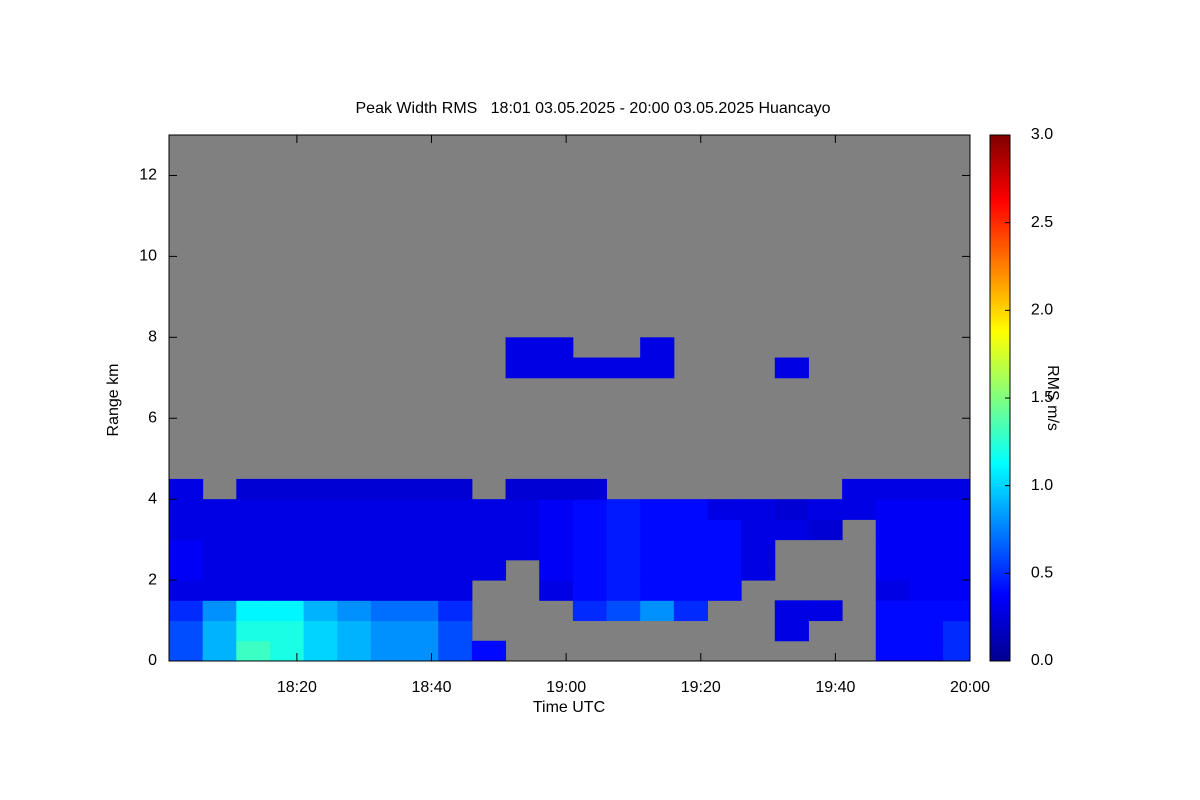 The image size is (1200, 800). Describe the element at coordinates (1042, 485) in the screenshot. I see `colorbar-tick-label: 1.0` at that location.